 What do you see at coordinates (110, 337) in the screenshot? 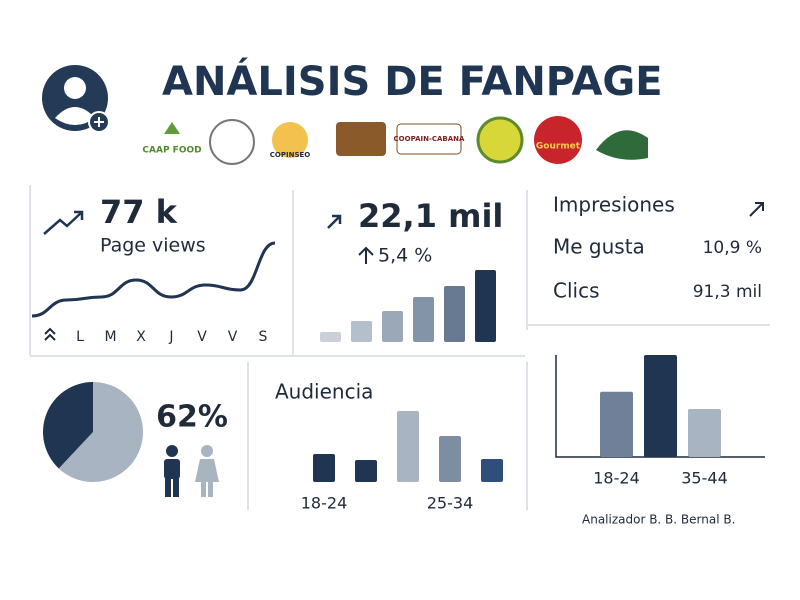
I see `day-label: M` at bounding box center [110, 337].